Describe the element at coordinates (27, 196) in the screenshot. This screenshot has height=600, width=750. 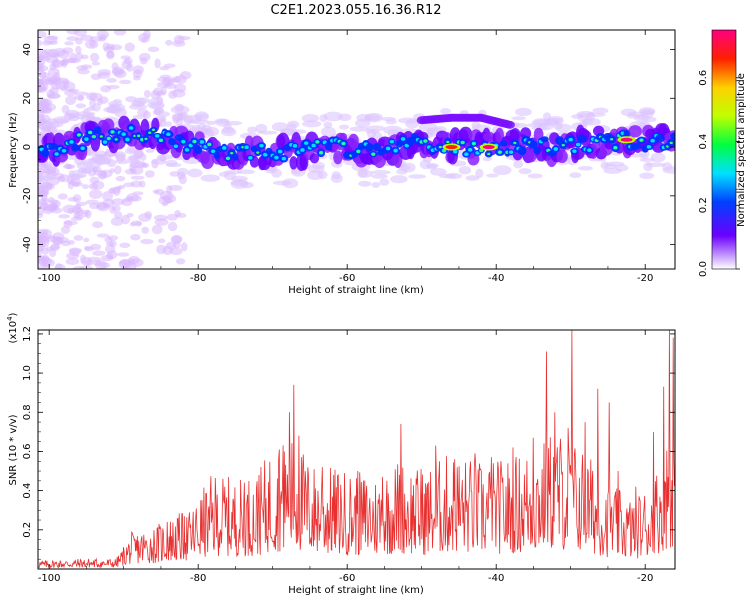
I see `spectrogram-y-tick-label: -20` at that location.